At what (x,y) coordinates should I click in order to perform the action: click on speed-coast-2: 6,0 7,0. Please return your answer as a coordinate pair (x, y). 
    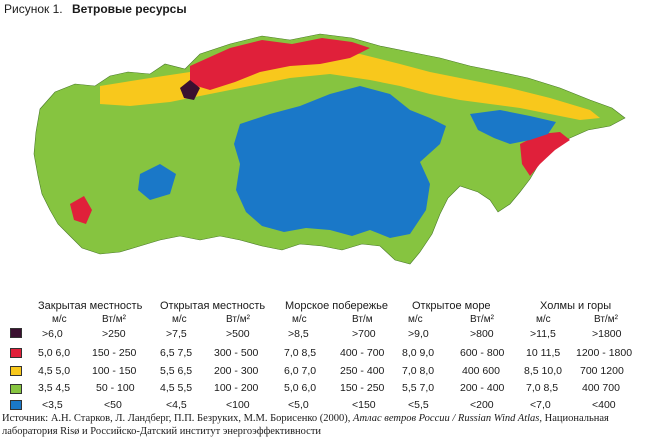
    Looking at the image, I should click on (300, 371).